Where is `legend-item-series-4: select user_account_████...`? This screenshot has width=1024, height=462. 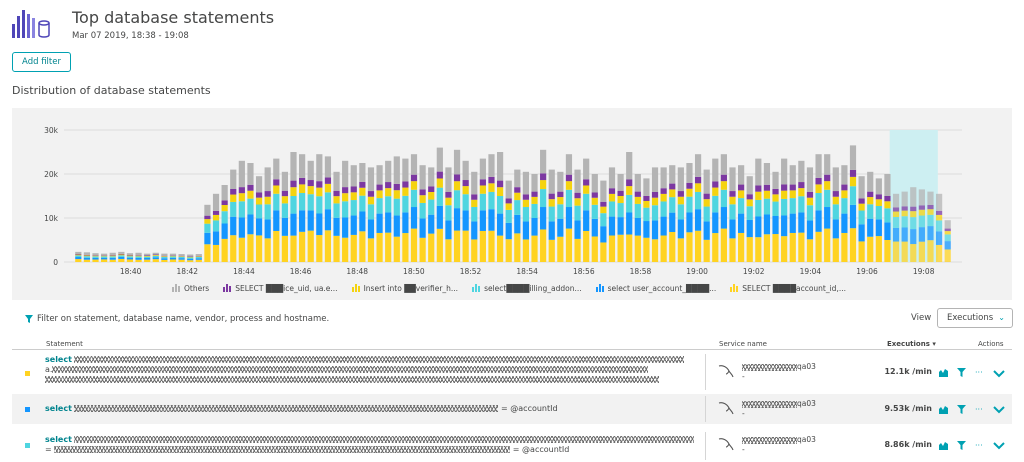 legend-item-series-4: select user_account_████... is located at coordinates (655, 288).